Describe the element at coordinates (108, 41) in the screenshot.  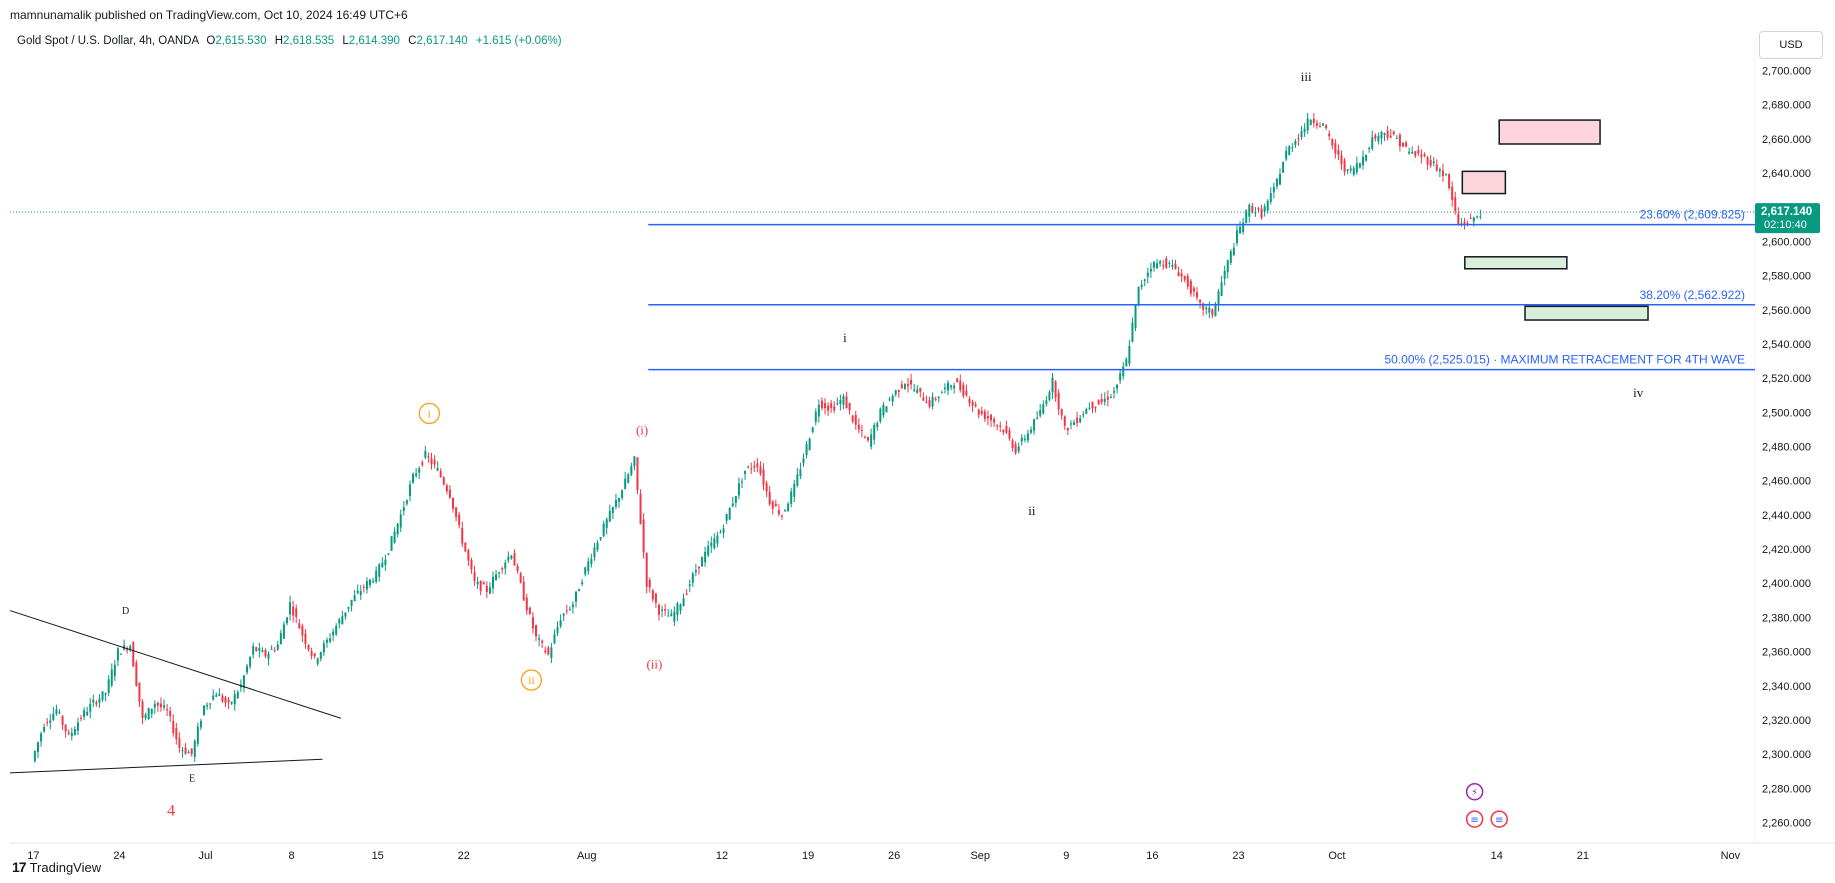
I see `symbol-name: Gold Spot / U.S. Dollar, 4h, OANDA` at that location.